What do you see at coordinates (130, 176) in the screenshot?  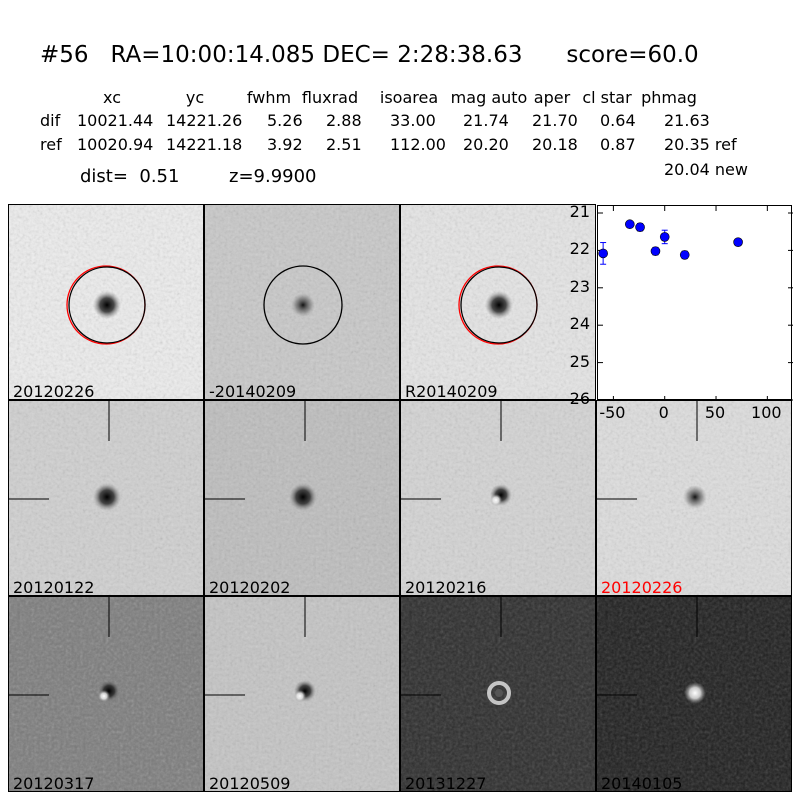 I see `dist-text: dist= 0.51` at bounding box center [130, 176].